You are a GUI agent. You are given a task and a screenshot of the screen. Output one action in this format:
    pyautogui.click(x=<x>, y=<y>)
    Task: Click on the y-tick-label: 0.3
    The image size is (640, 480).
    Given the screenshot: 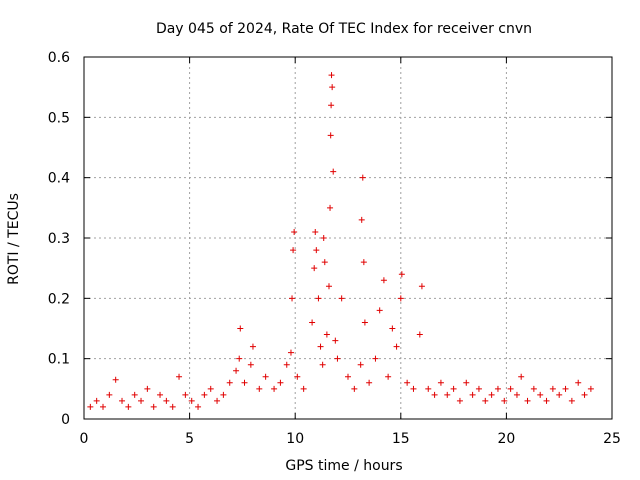 What is the action you would take?
    pyautogui.click(x=59, y=239)
    